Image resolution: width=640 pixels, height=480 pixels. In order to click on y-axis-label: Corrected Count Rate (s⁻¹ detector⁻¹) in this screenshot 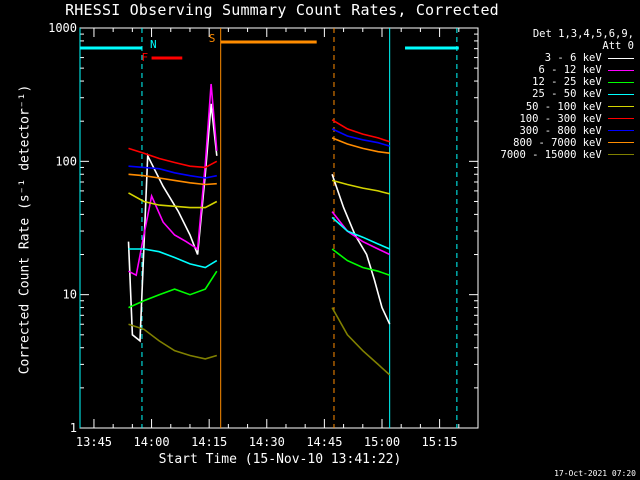, I will do `click(25, 229)`.